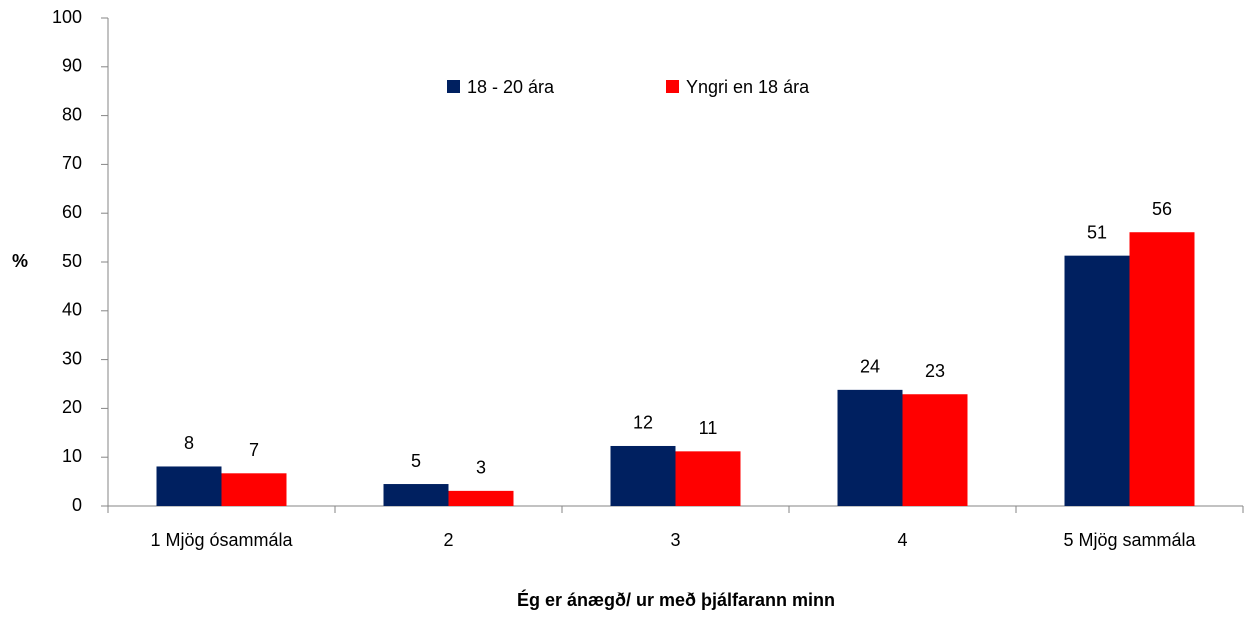  What do you see at coordinates (72, 163) in the screenshot?
I see `y-tick-label: 70` at bounding box center [72, 163].